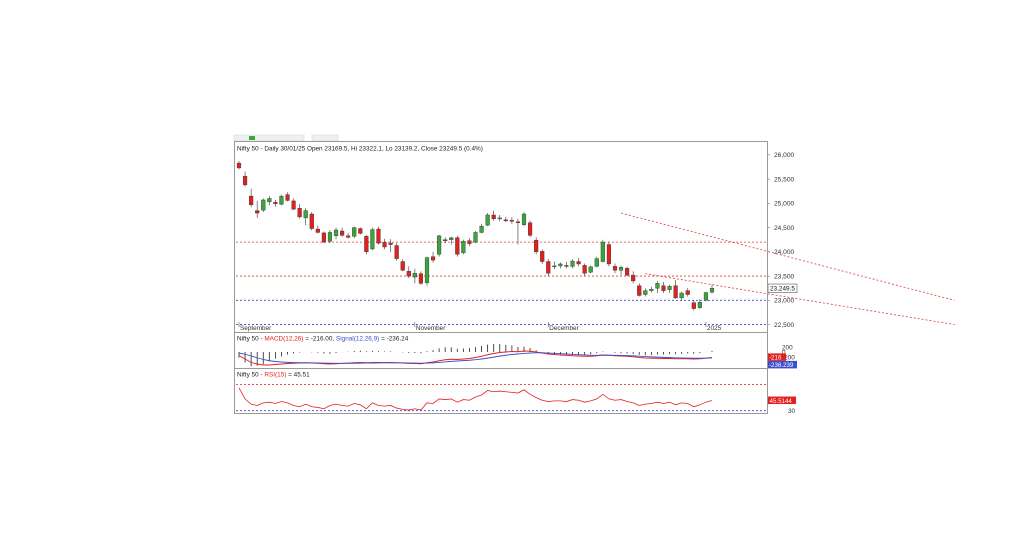  What do you see at coordinates (252, 138) in the screenshot?
I see `toolbar-color-swatch` at bounding box center [252, 138].